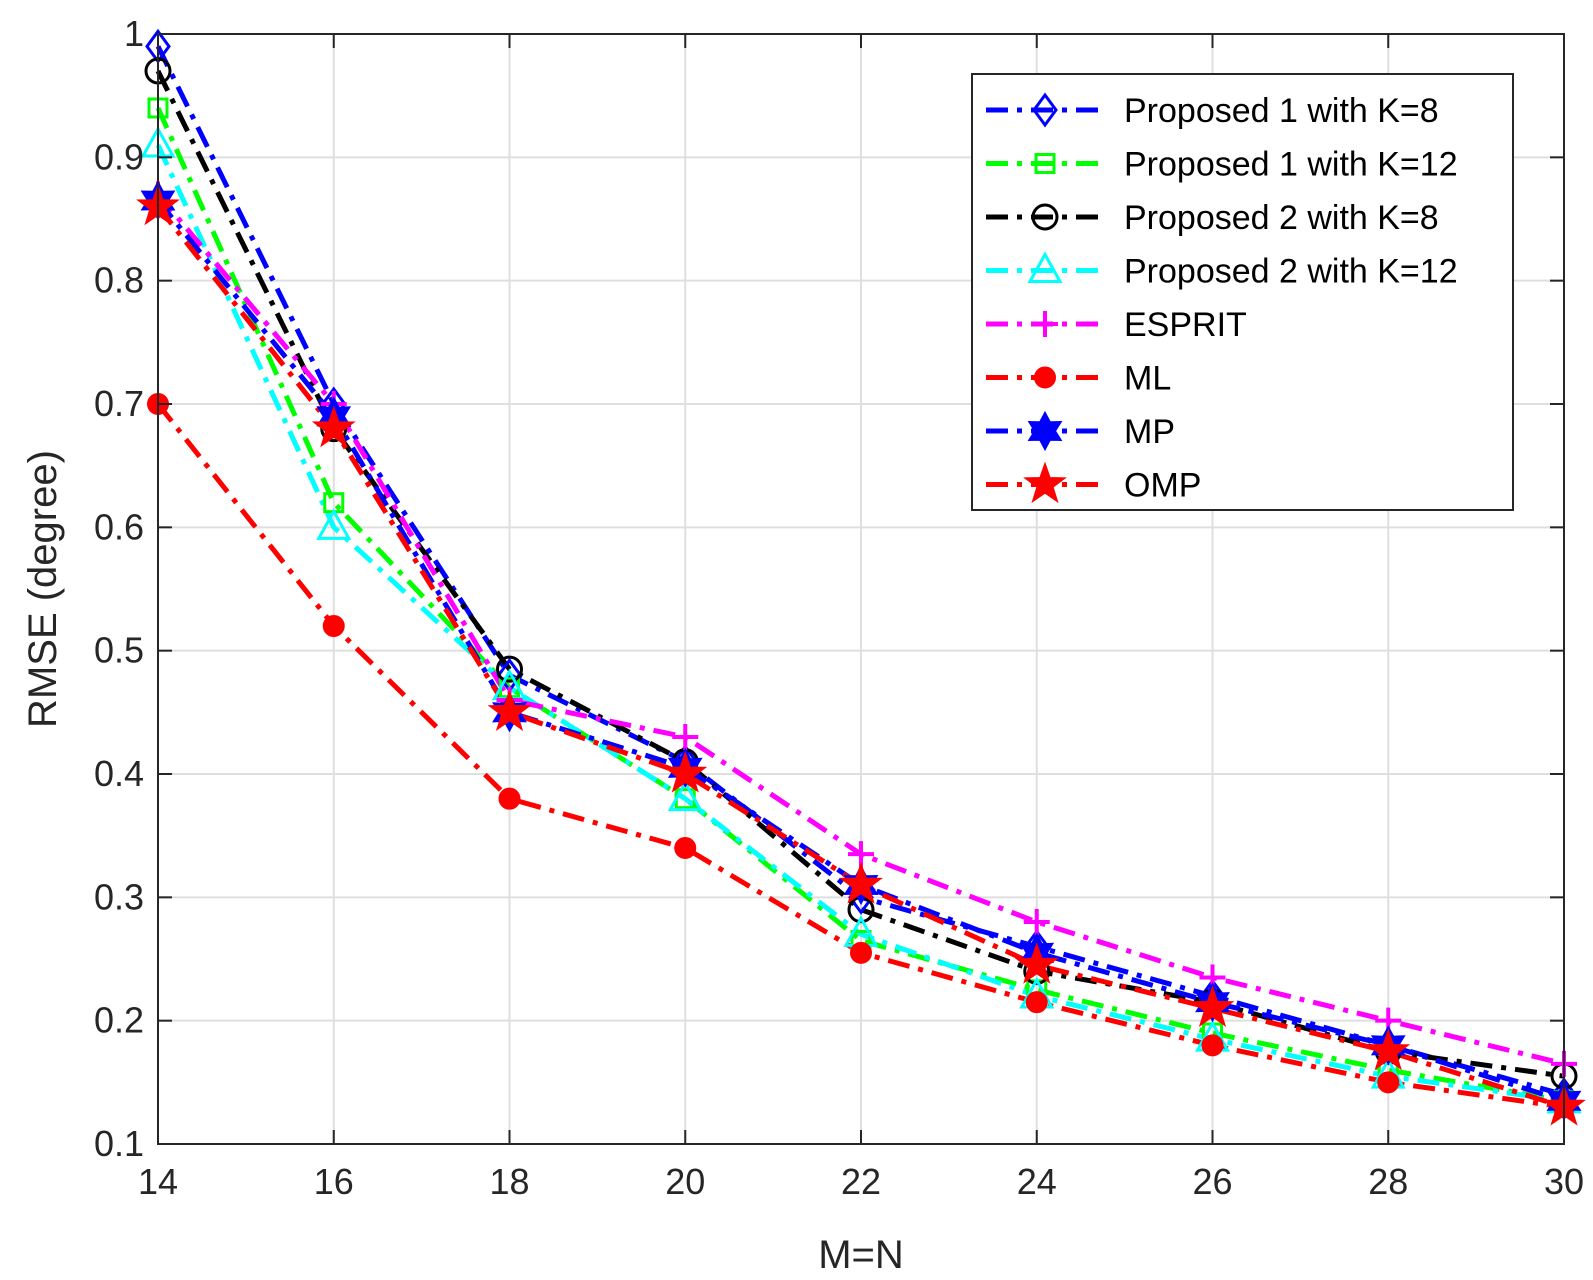 The width and height of the screenshot is (1593, 1280). I want to click on legend-entry: Proposed 2 with K=8, so click(1212, 218).